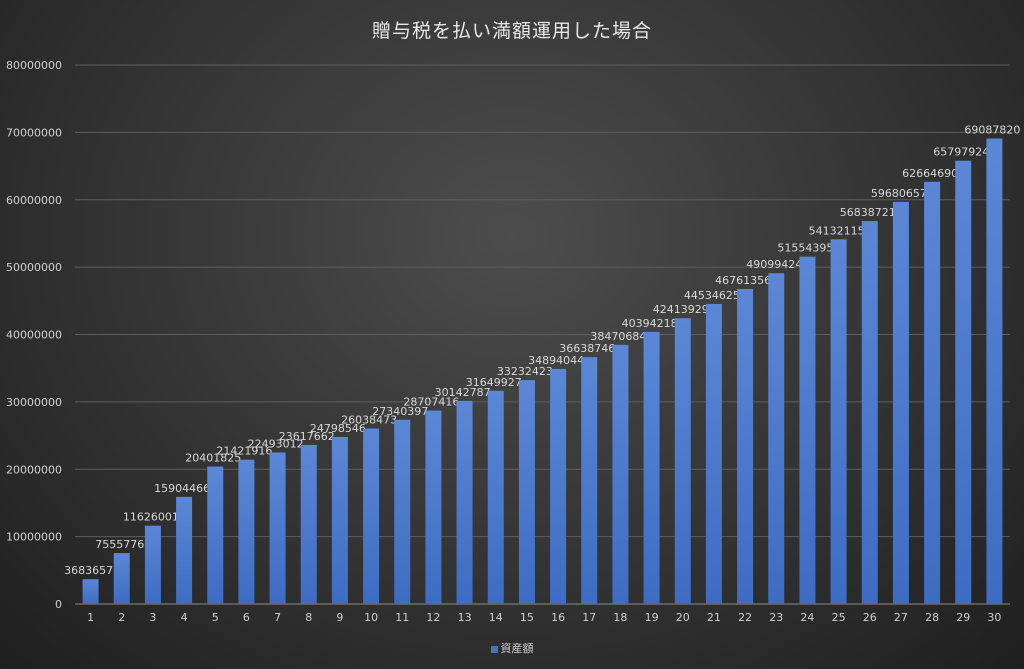 The width and height of the screenshot is (1024, 669). Describe the element at coordinates (527, 617) in the screenshot. I see `x-tick-label: 15` at that location.